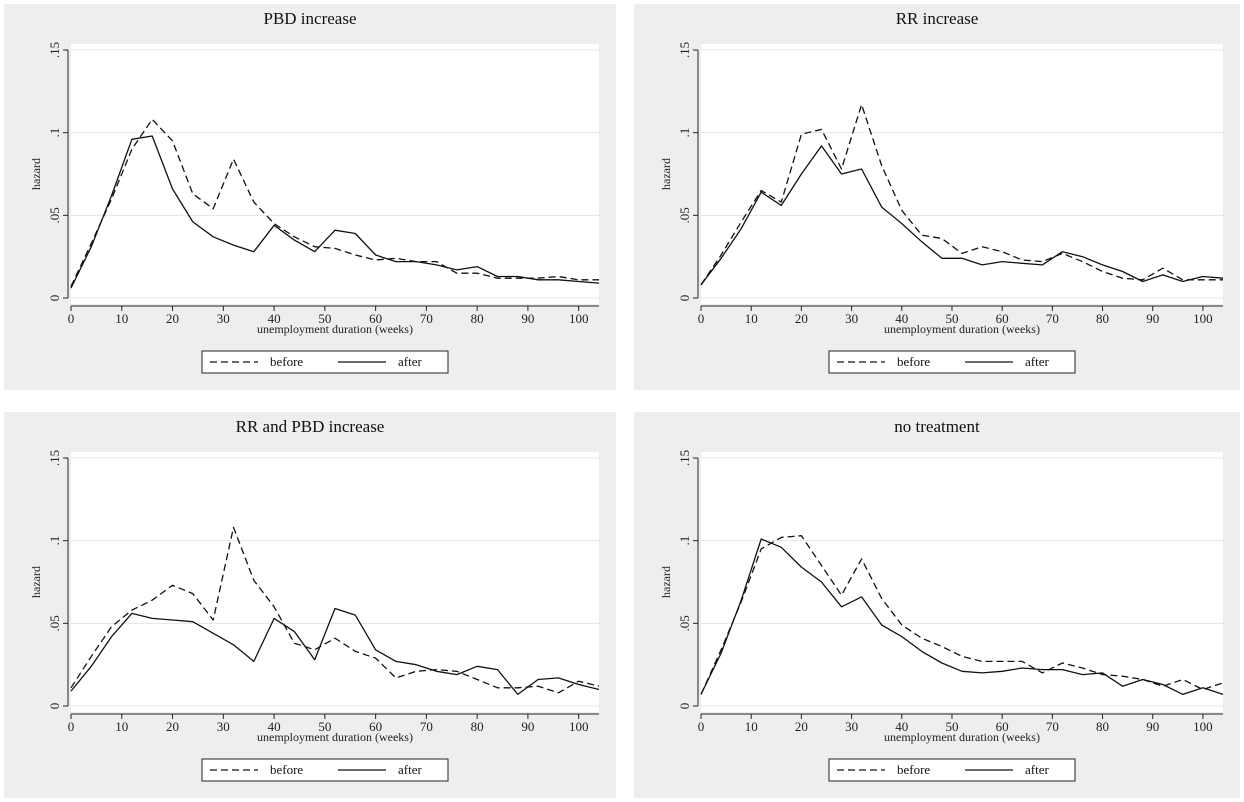 The width and height of the screenshot is (1244, 802). What do you see at coordinates (310, 18) in the screenshot?
I see `chart-title: PBD increase` at bounding box center [310, 18].